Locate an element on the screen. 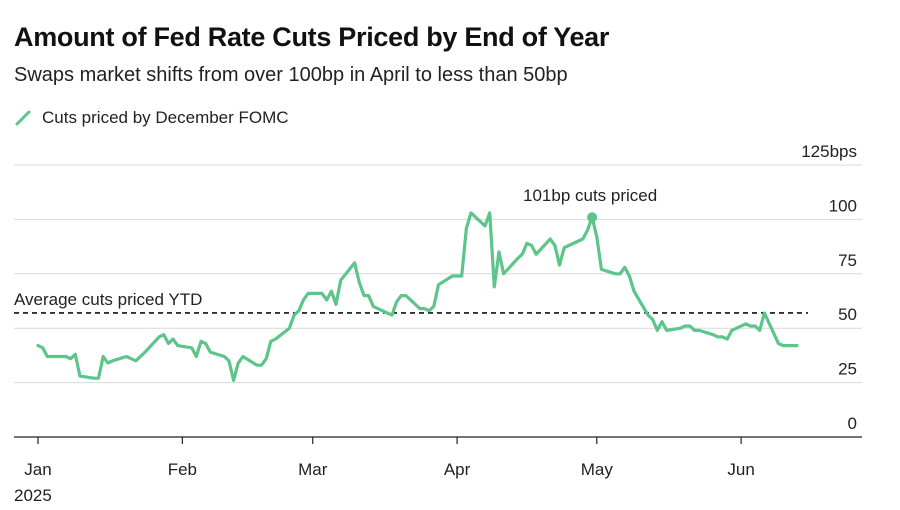  x-year-label: 2025 is located at coordinates (33, 495).